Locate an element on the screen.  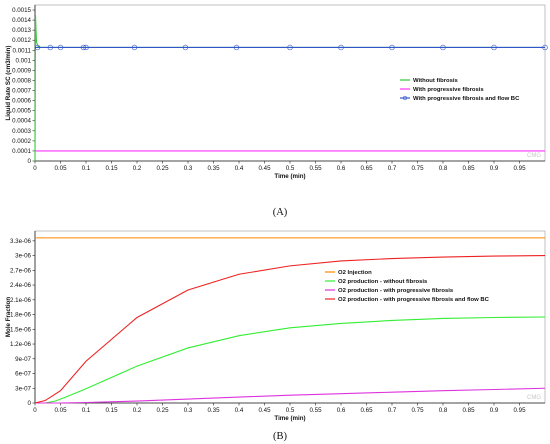
y-tick-label: 2.7e-06 is located at coordinates (21, 270).